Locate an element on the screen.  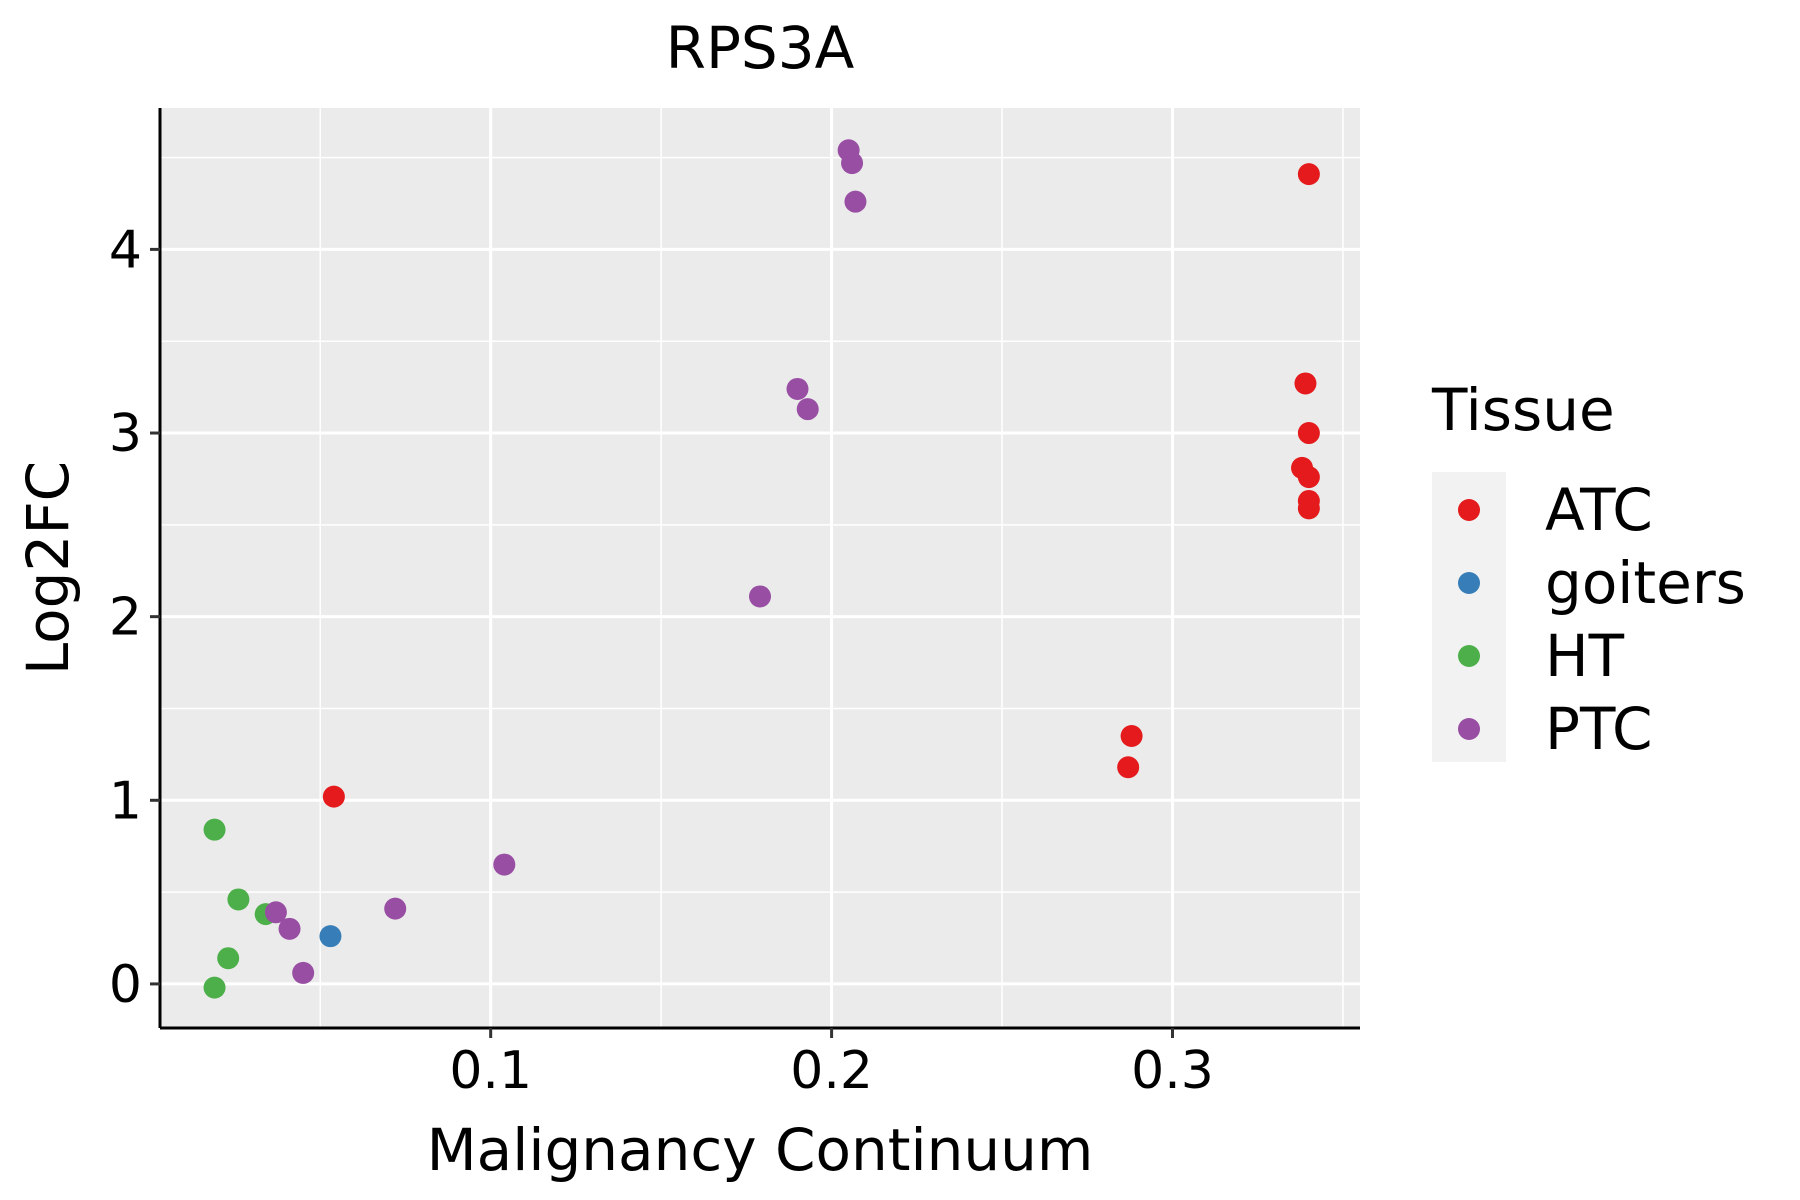
legend-label-ht: HT is located at coordinates (1585, 656).